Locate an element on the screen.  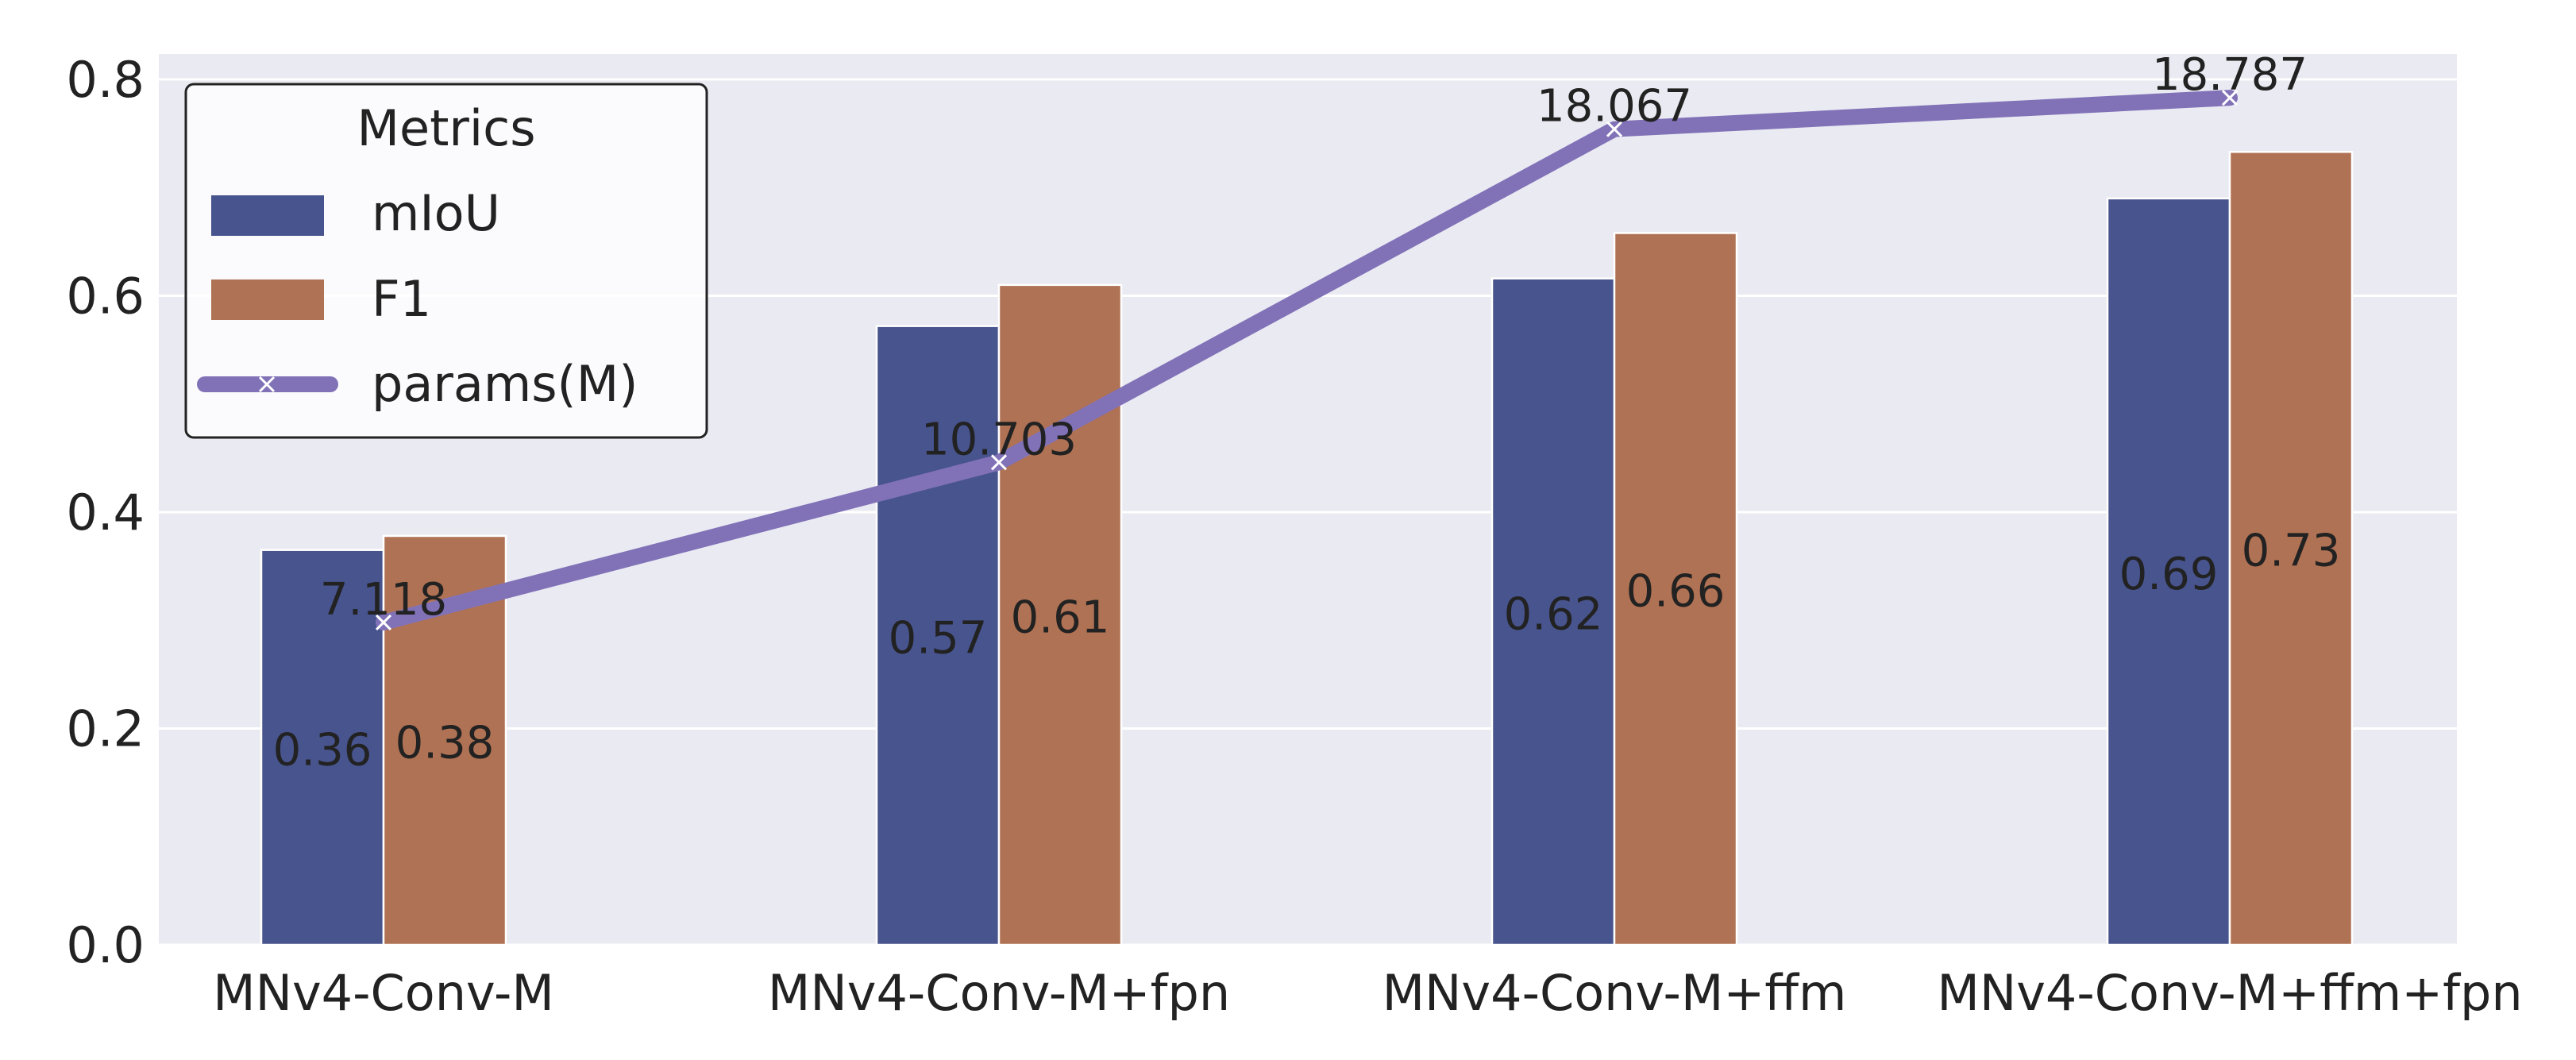
legend: Metrics mIoU F1 params(M) is located at coordinates (446, 261).